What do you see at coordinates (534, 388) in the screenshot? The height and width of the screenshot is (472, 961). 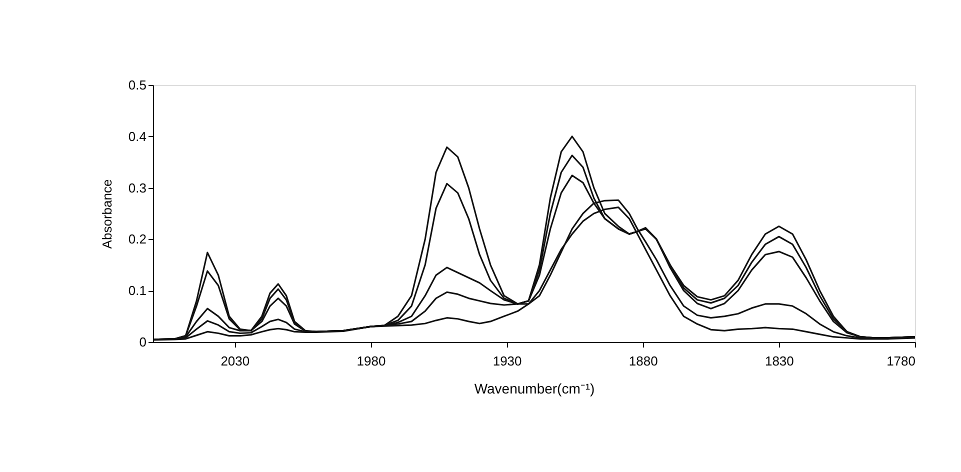 I see `x-axis-title: Wavenumber(cm⁻¹)` at bounding box center [534, 388].